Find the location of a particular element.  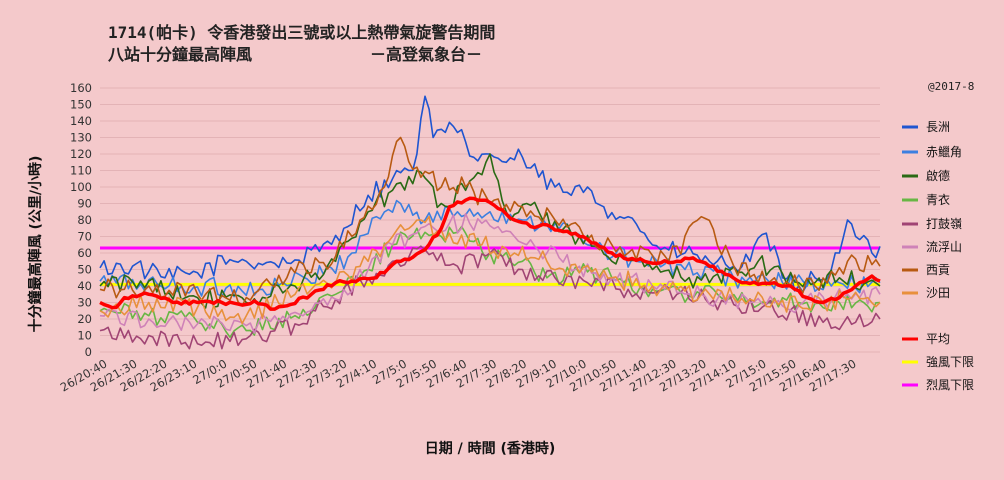

chart-credit: @2017-8 is located at coordinates (951, 86).